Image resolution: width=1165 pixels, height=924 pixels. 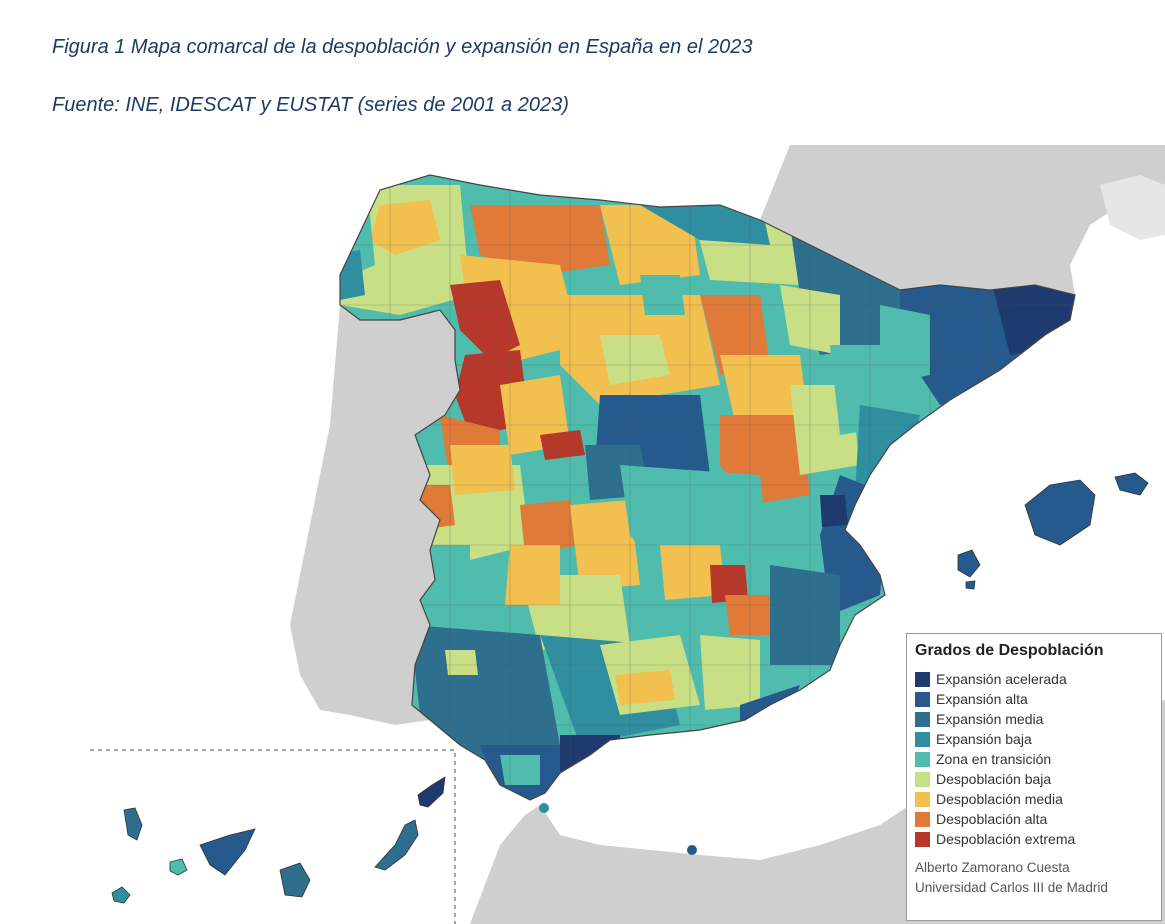 What do you see at coordinates (396, 845) in the screenshot?
I see `fuerteventura` at bounding box center [396, 845].